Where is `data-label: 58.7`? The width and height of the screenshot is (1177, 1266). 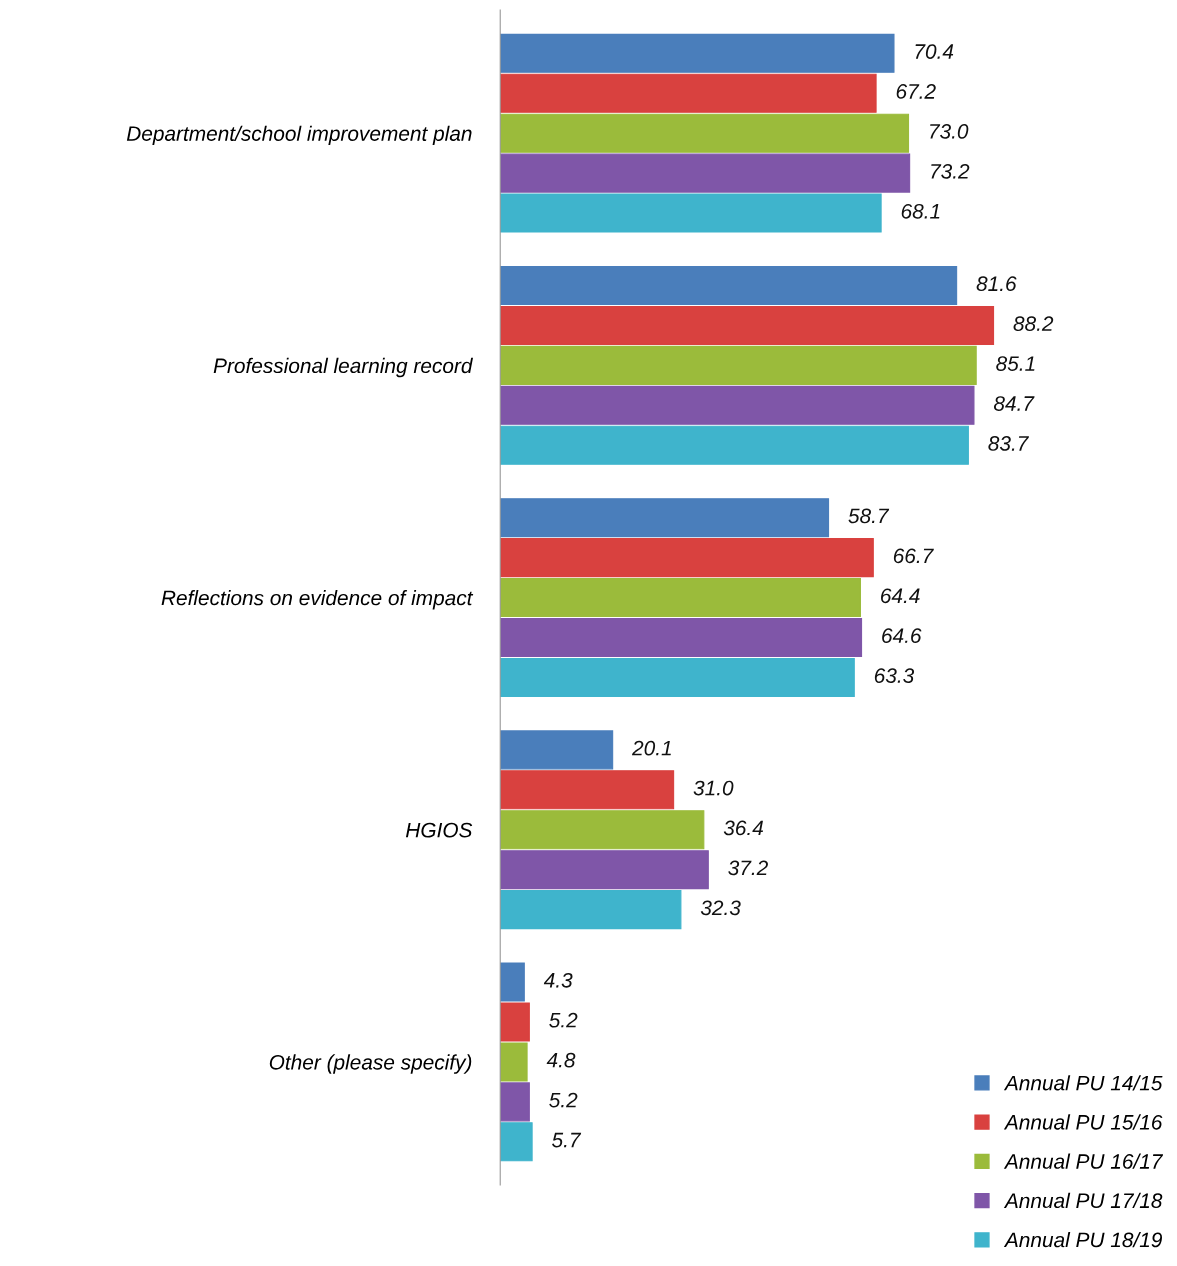 data-label: 58.7 is located at coordinates (869, 516).